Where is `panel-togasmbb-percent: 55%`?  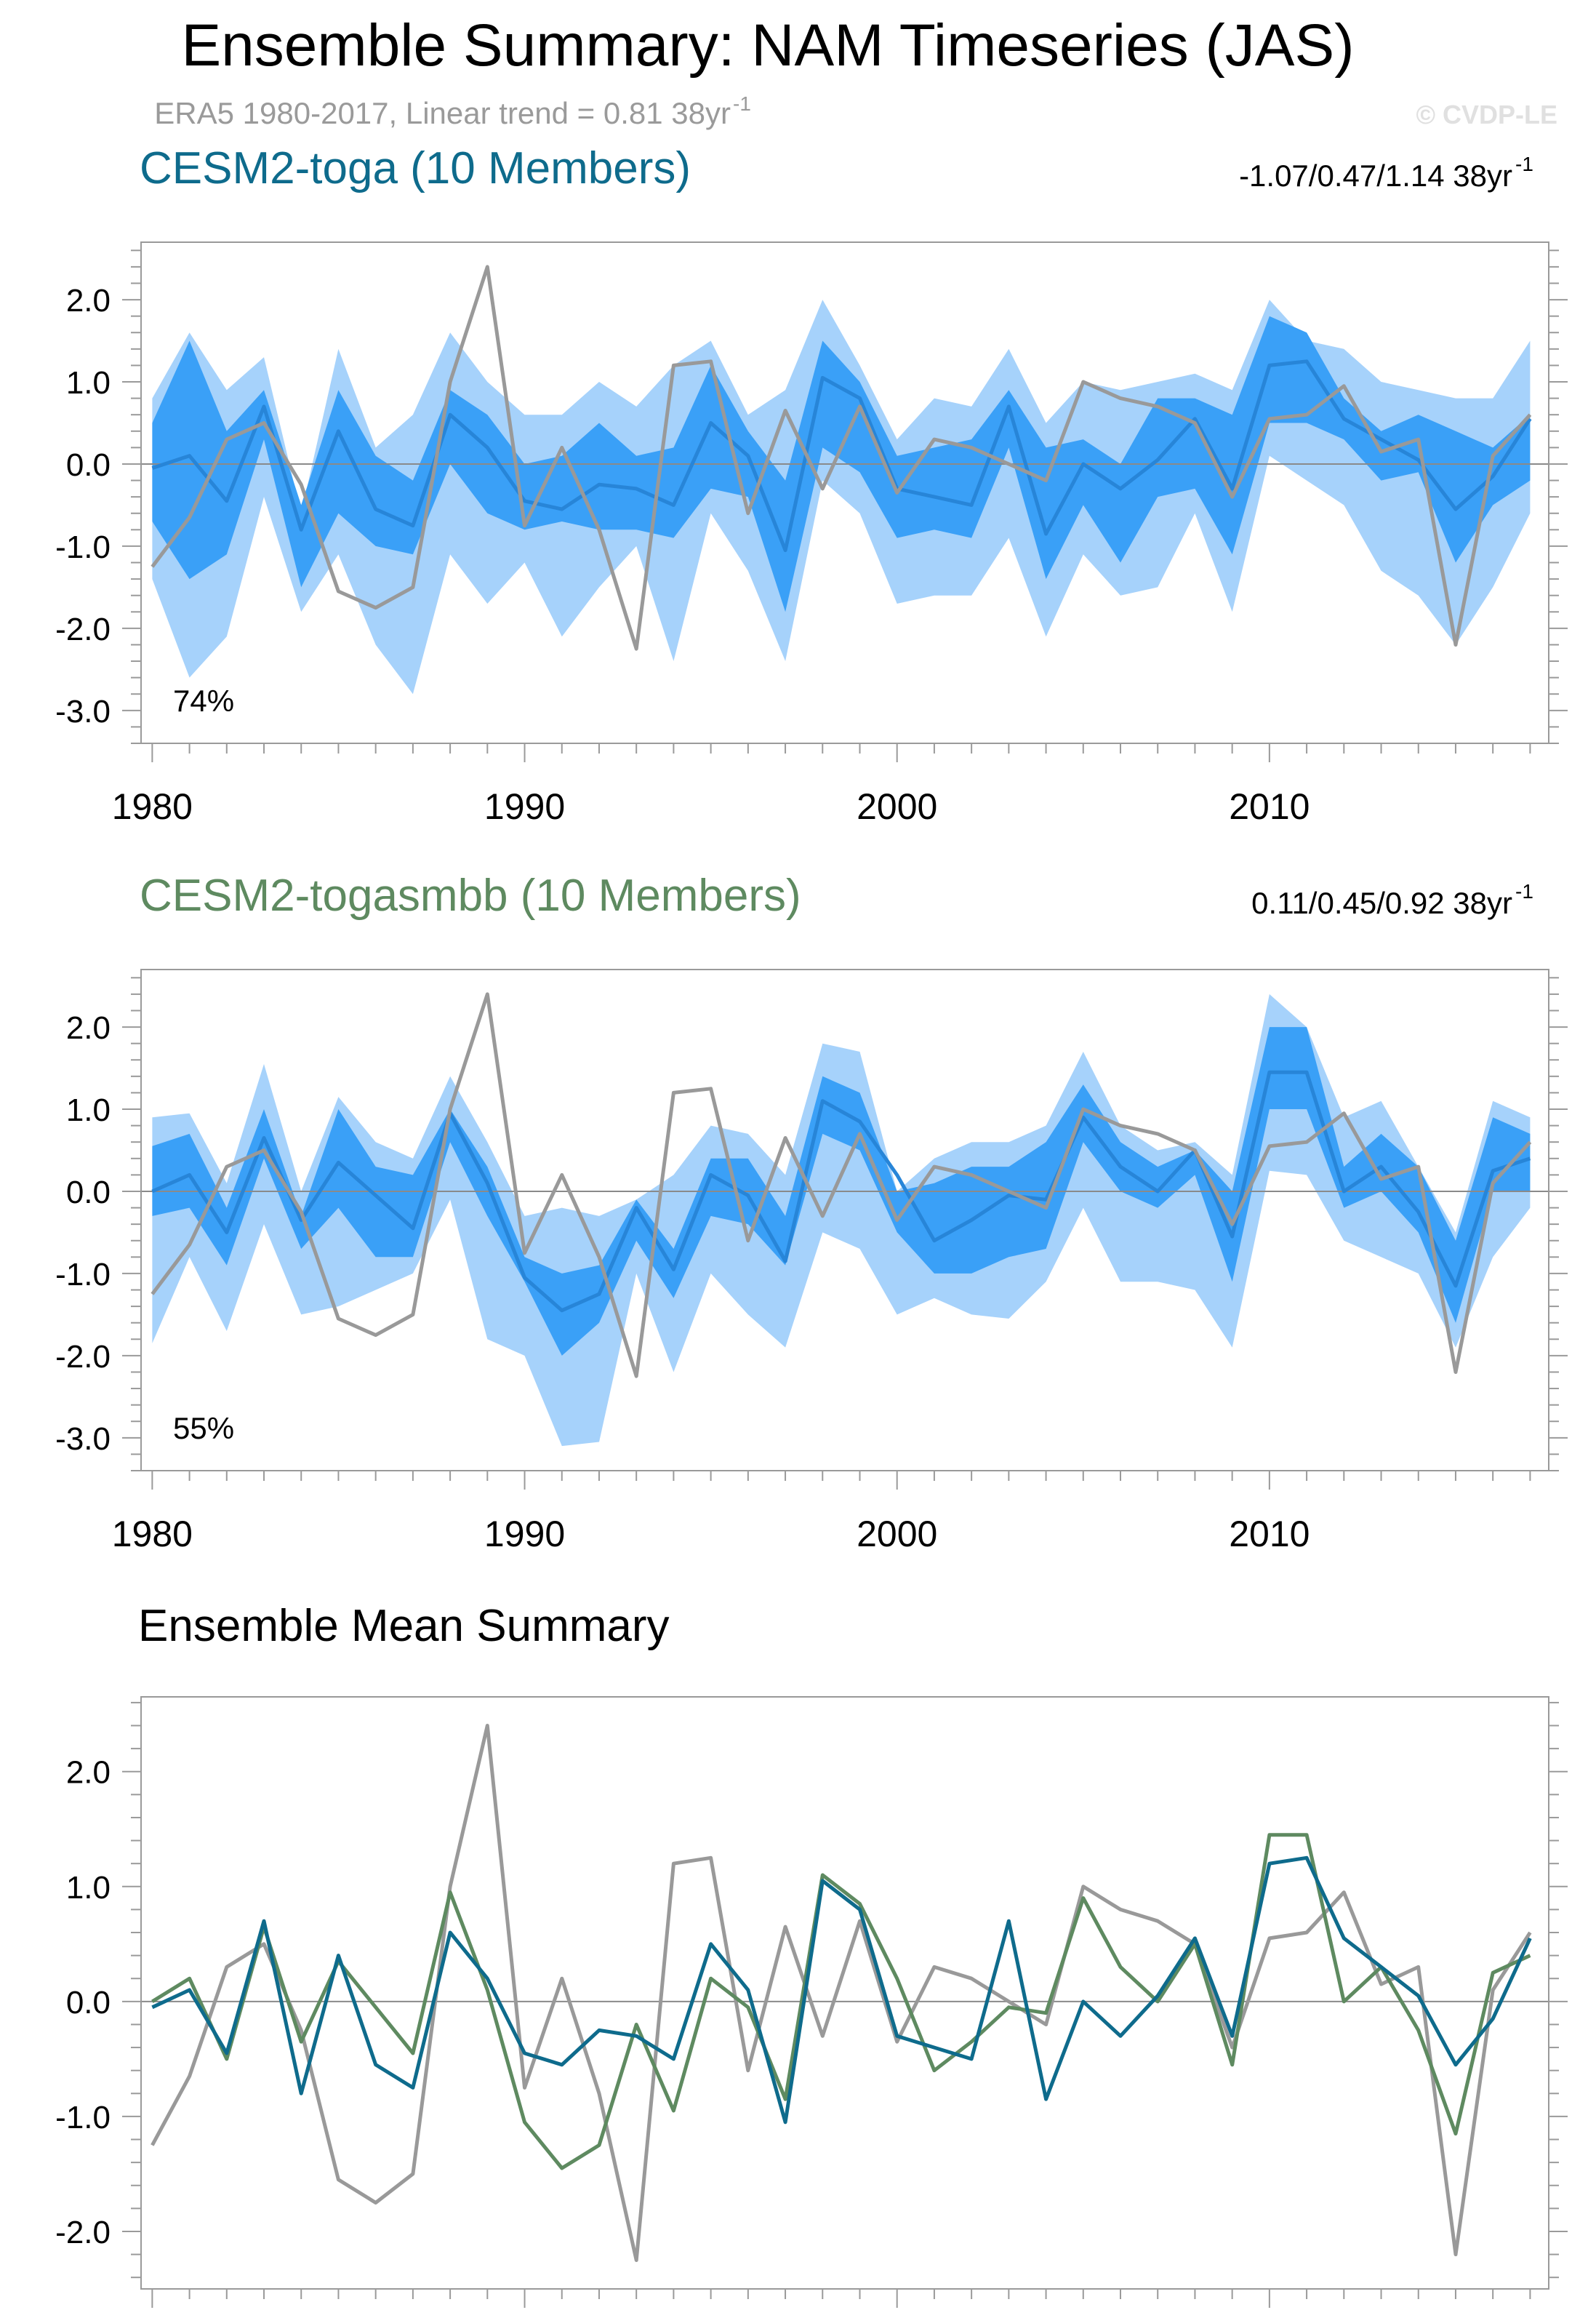
panel-togasmbb-percent: 55% is located at coordinates (204, 1428).